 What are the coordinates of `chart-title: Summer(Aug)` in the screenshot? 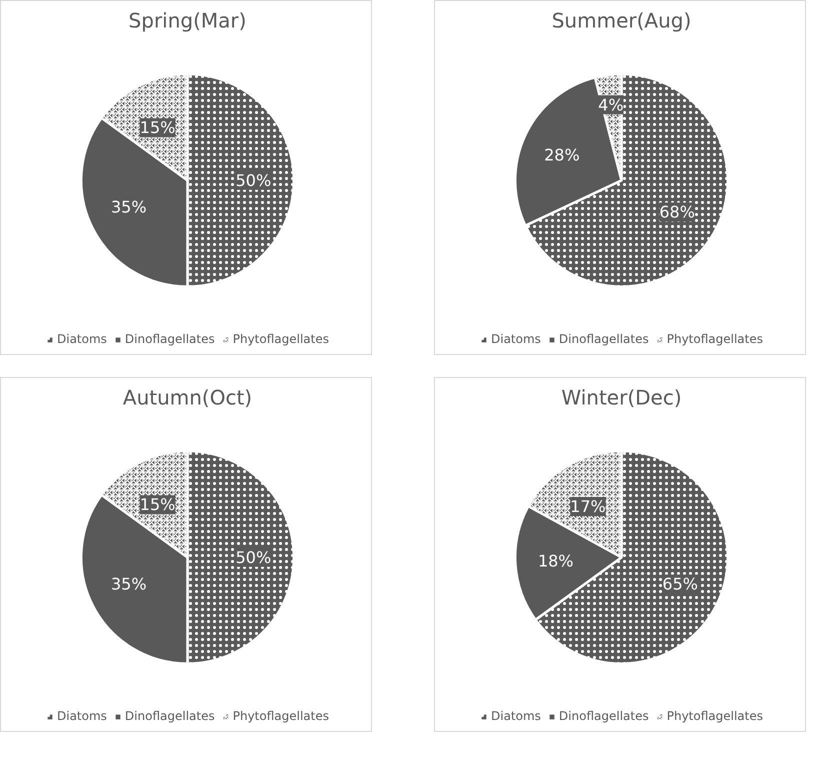 It's located at (622, 20).